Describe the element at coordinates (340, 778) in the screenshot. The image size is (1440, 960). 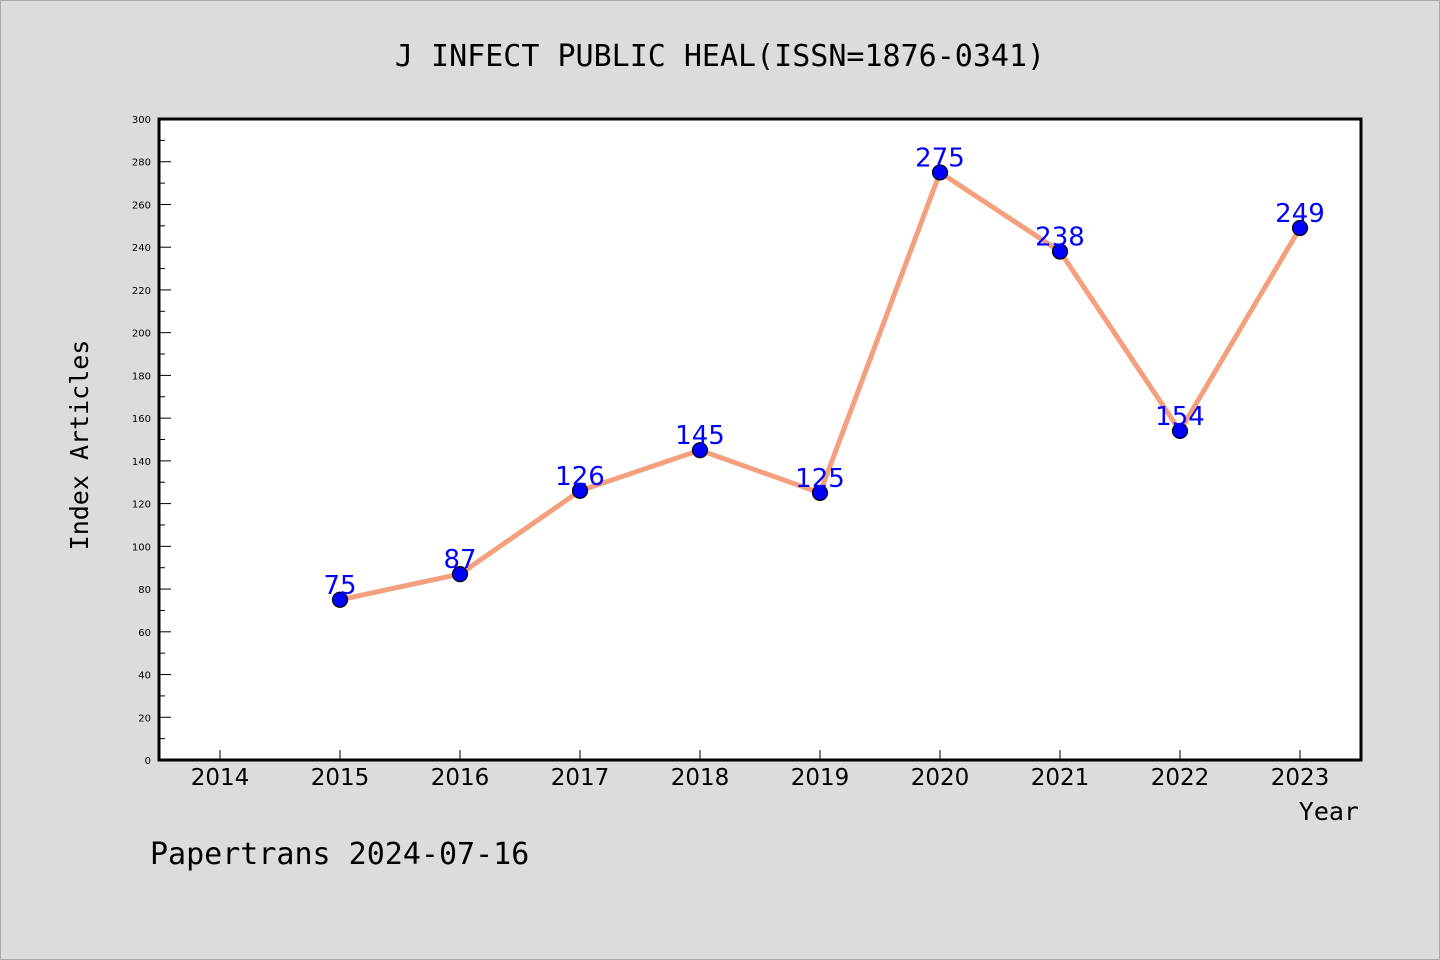
I see `x-tick-label: 2015` at that location.